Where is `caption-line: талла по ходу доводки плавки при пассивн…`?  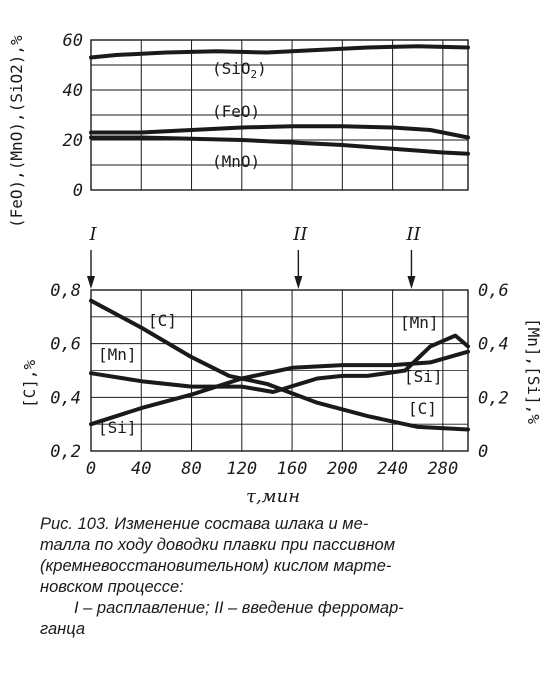
caption-line: талла по ходу доводки плавки при пассивн… is located at coordinates (218, 545).